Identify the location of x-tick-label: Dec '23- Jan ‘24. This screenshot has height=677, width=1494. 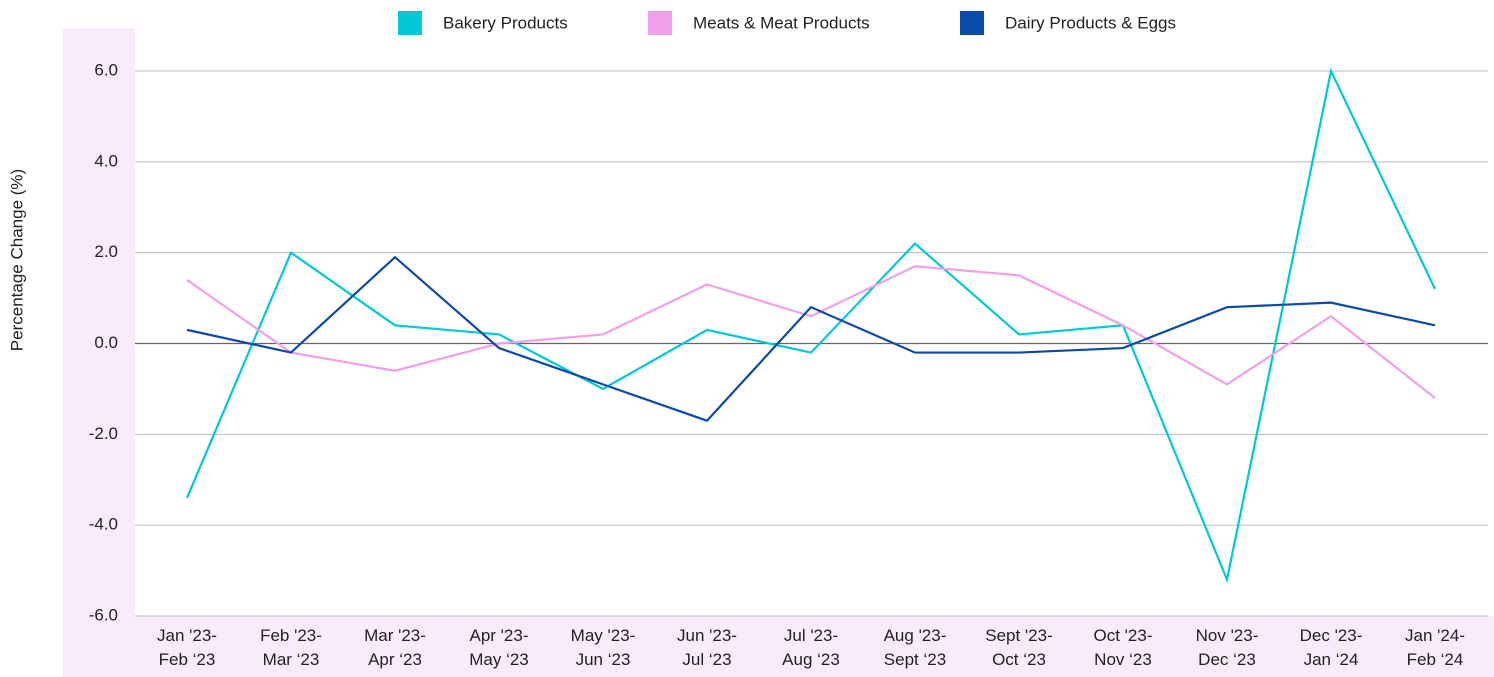
(1331, 647).